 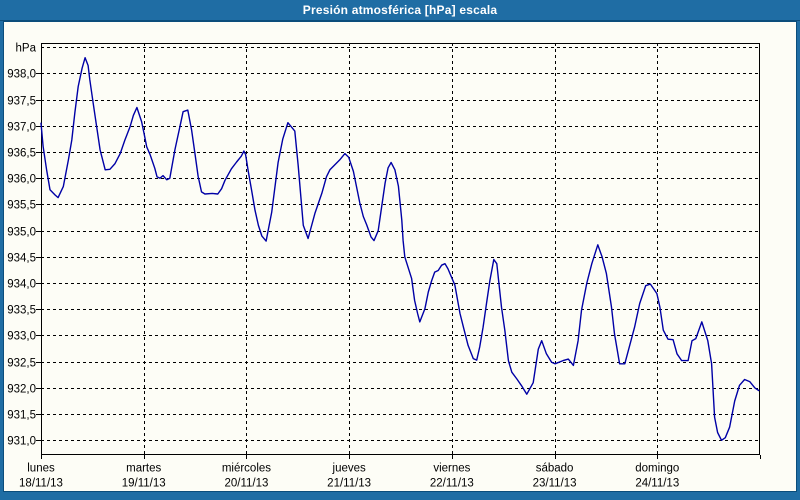 I want to click on axis-tick-label: 937,5, so click(x=21, y=102).